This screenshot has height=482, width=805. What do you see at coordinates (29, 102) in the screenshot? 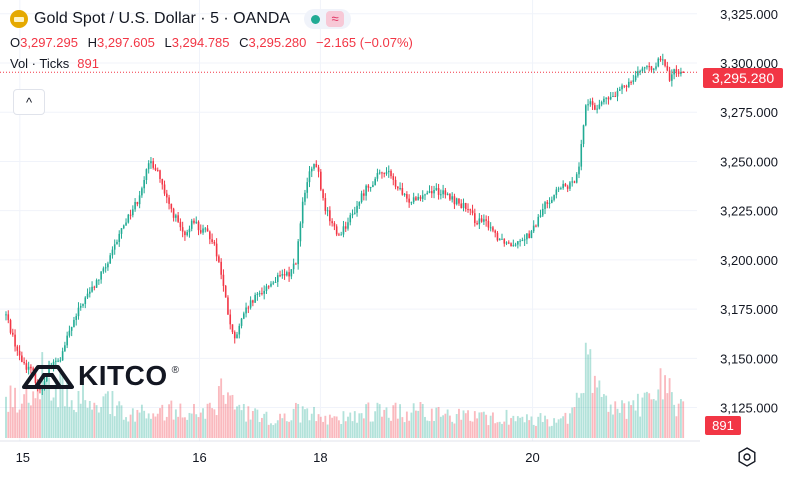
I see `collapse-button: ^` at bounding box center [29, 102].